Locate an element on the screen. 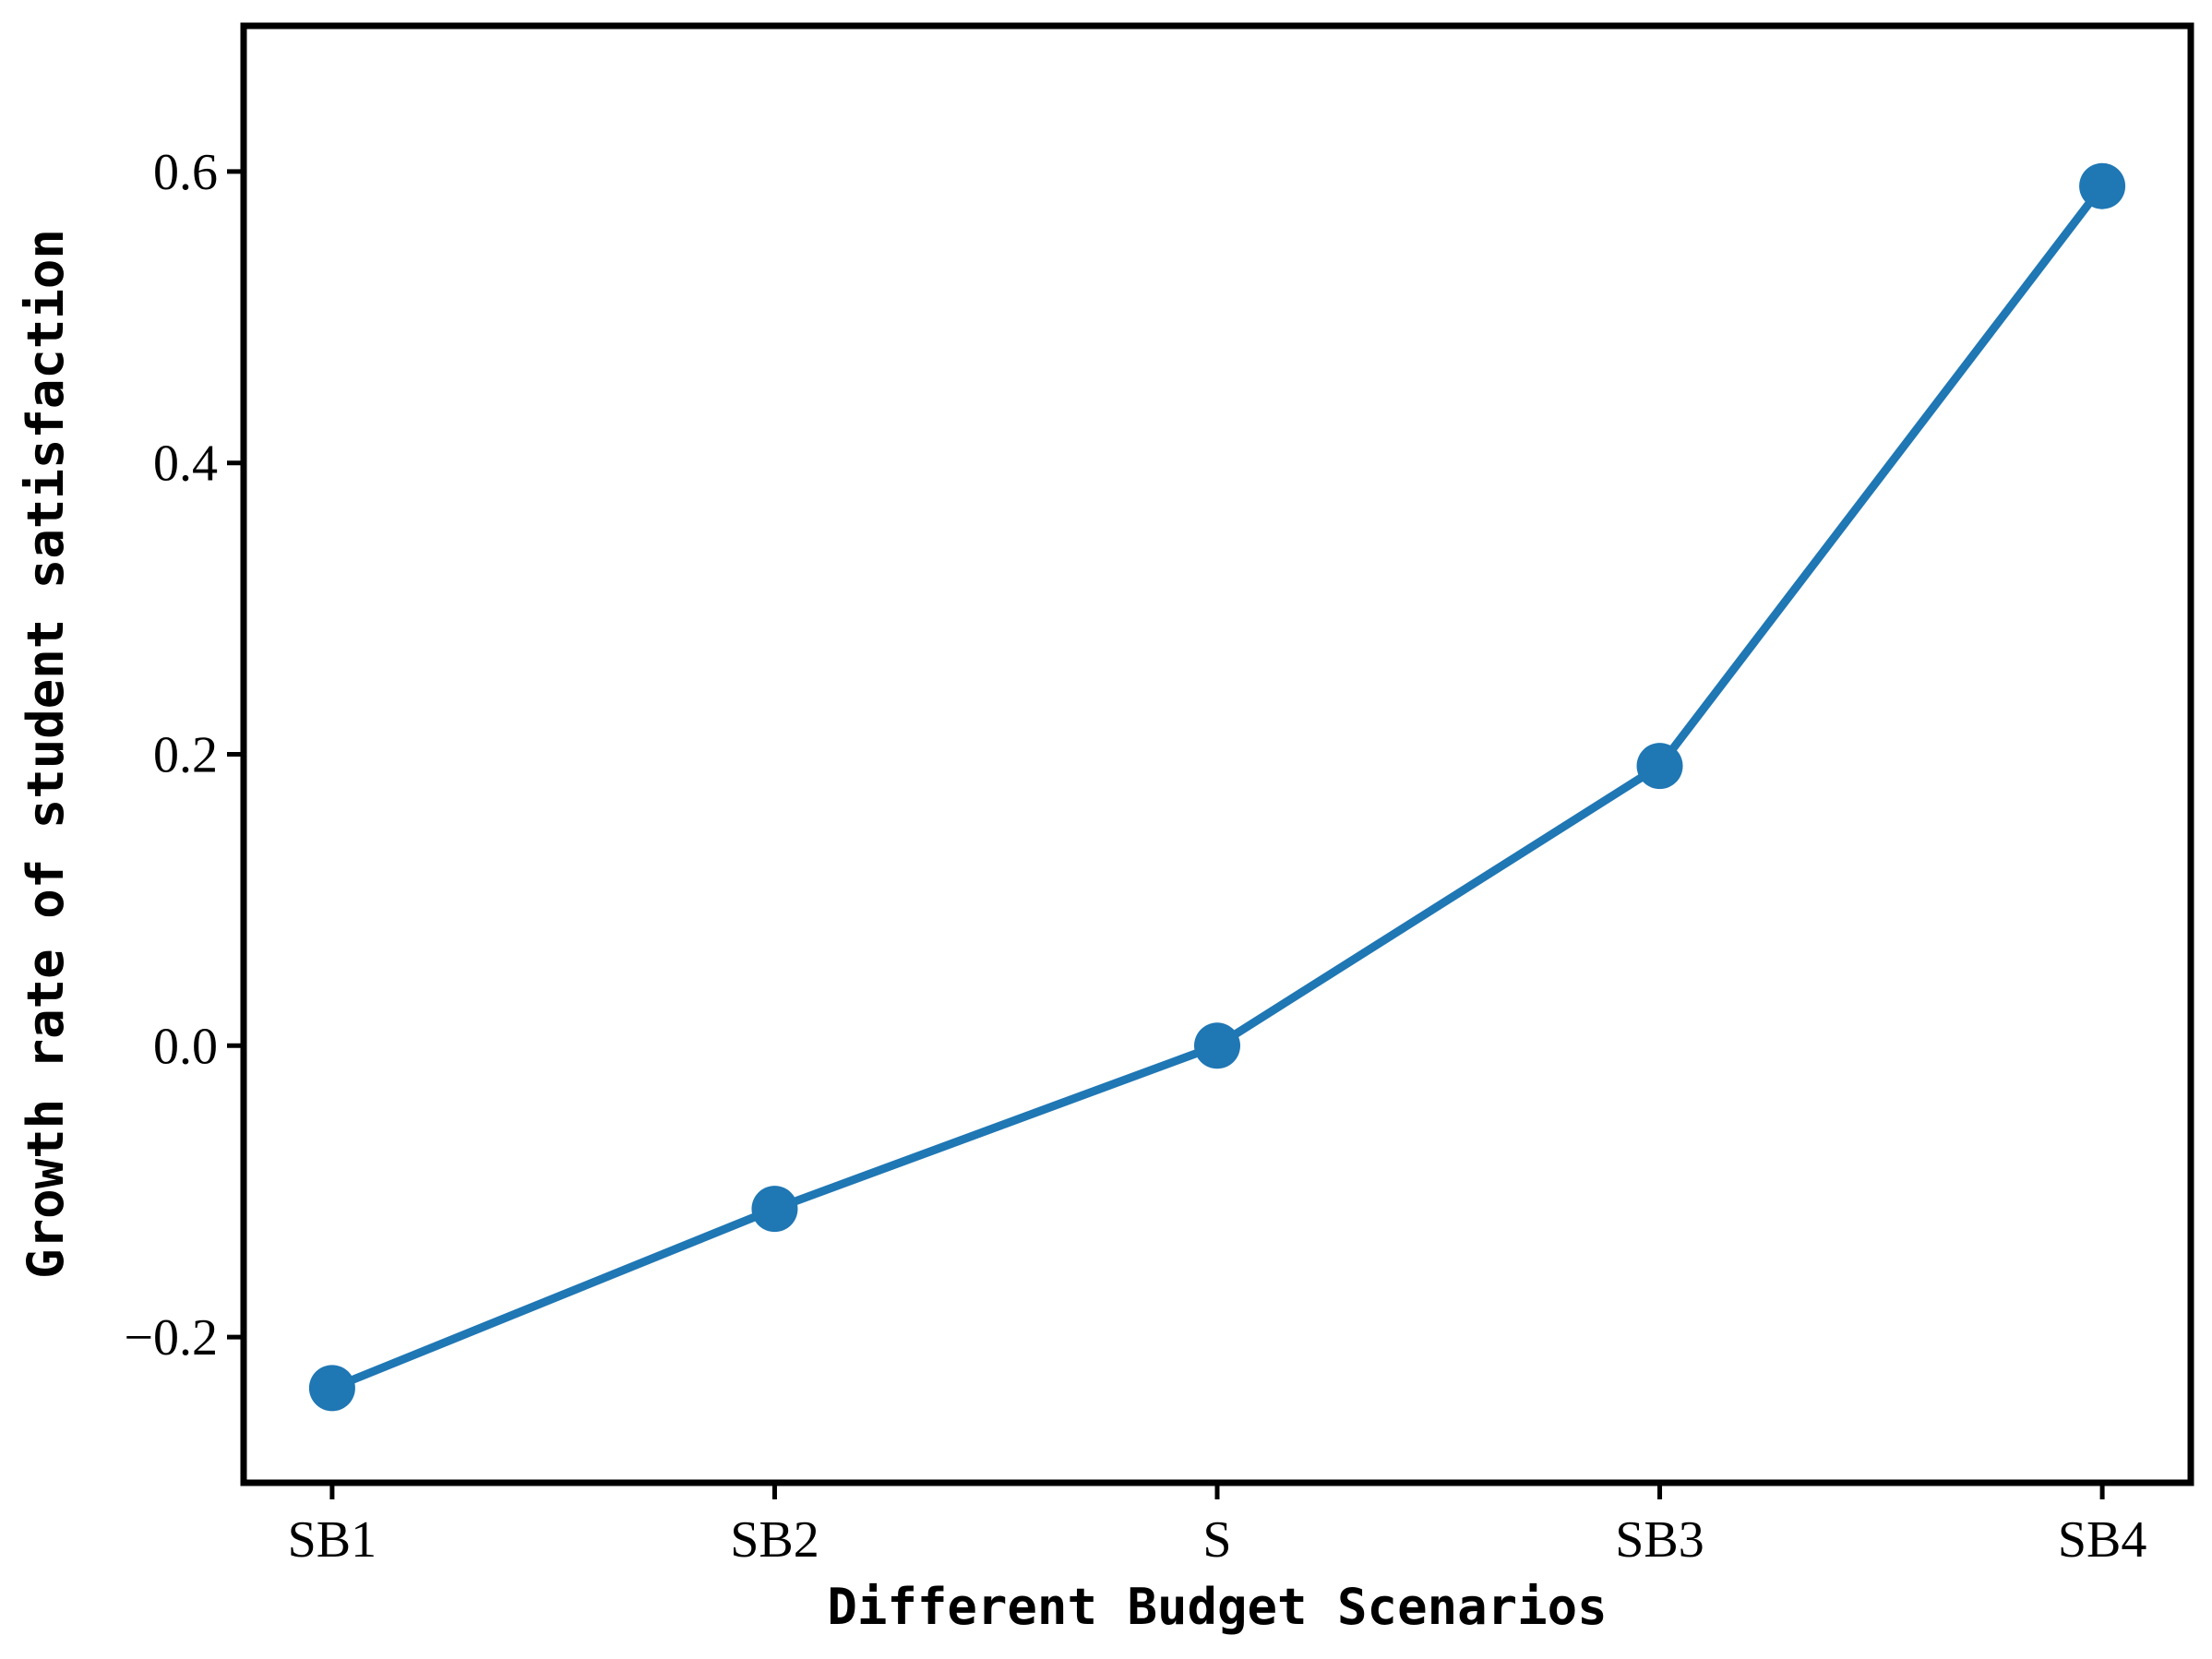 The image size is (2212, 1659). x-tick-label: S is located at coordinates (1216, 1540).